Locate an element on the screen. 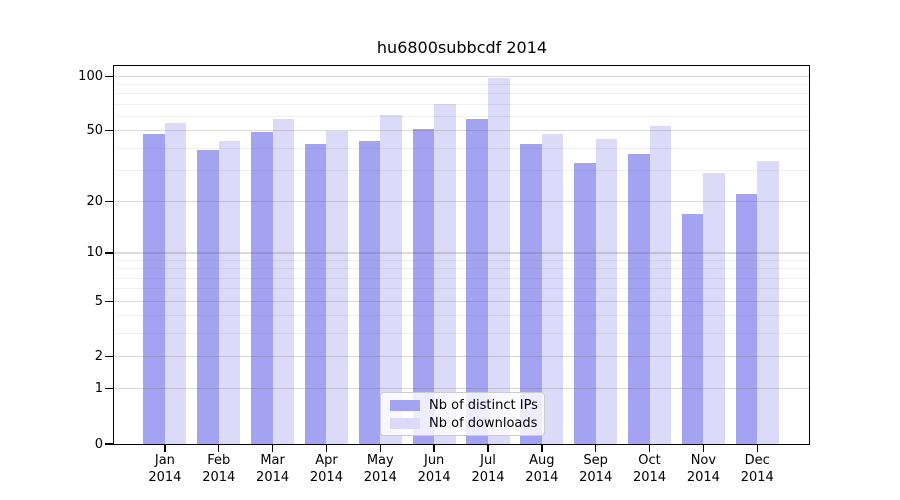 The height and width of the screenshot is (500, 900). x-axis-month-label-7: Jul 2014 is located at coordinates (488, 469).